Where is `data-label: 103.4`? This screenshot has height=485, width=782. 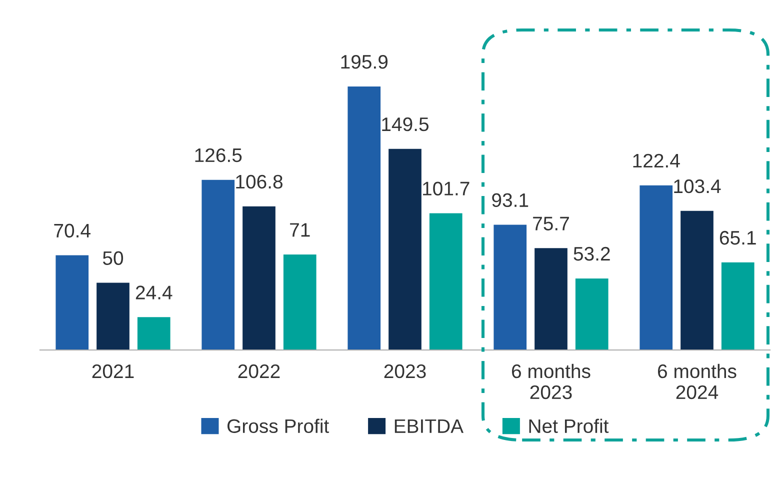
data-label: 103.4 is located at coordinates (697, 186).